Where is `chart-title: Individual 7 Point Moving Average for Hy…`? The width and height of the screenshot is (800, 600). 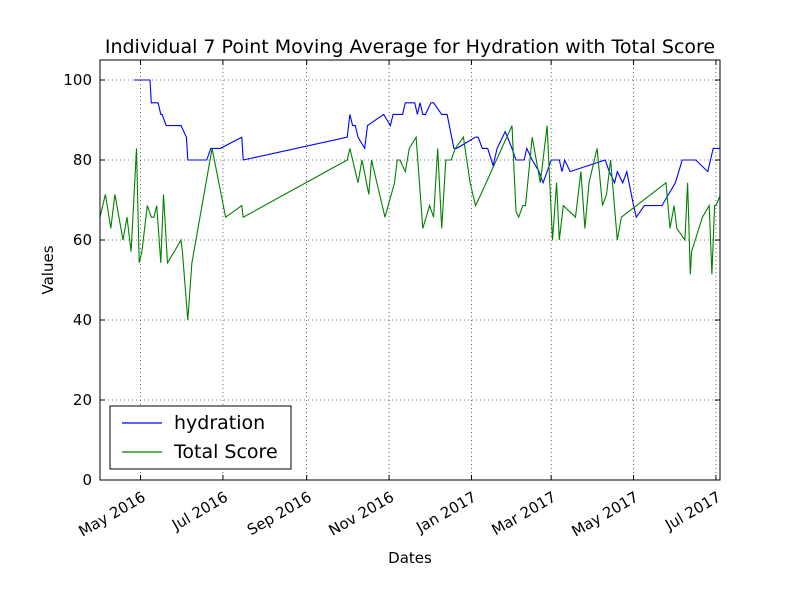 chart-title: Individual 7 Point Moving Average for Hy… is located at coordinates (410, 47).